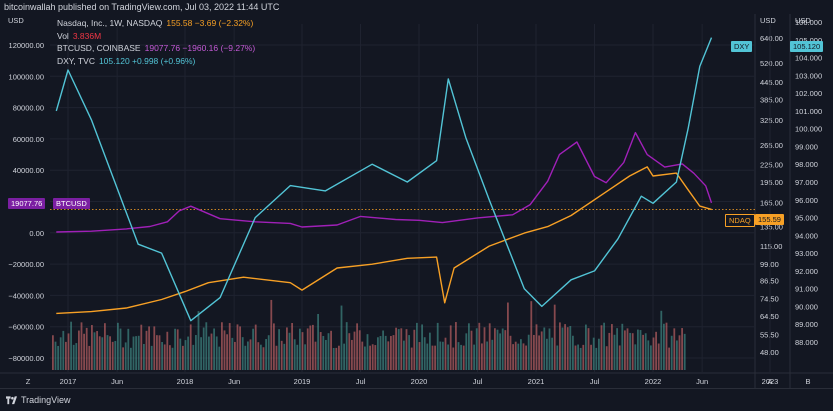 The height and width of the screenshot is (411, 833). I want to click on right-axis-tick-label: 89.000, so click(806, 324).